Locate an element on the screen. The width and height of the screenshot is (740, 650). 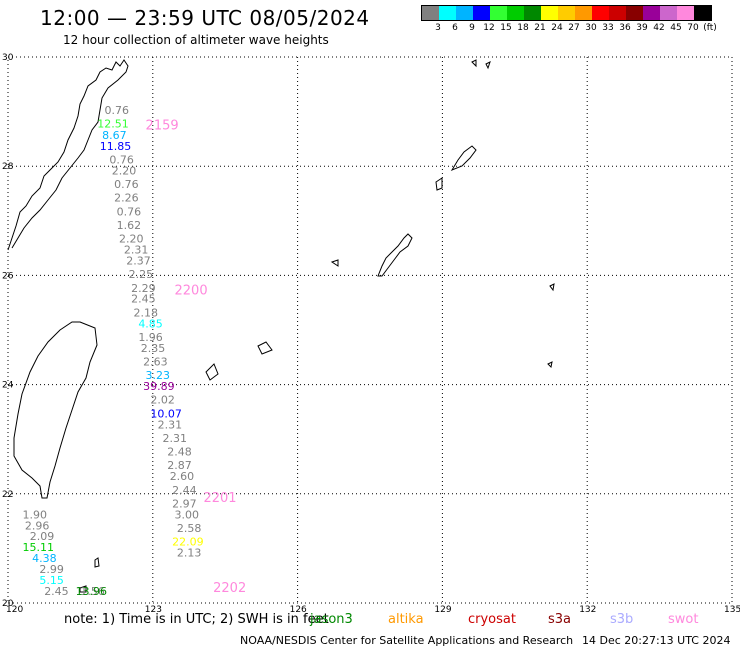
satellite-legend-s3a: s3a is located at coordinates (560, 619).